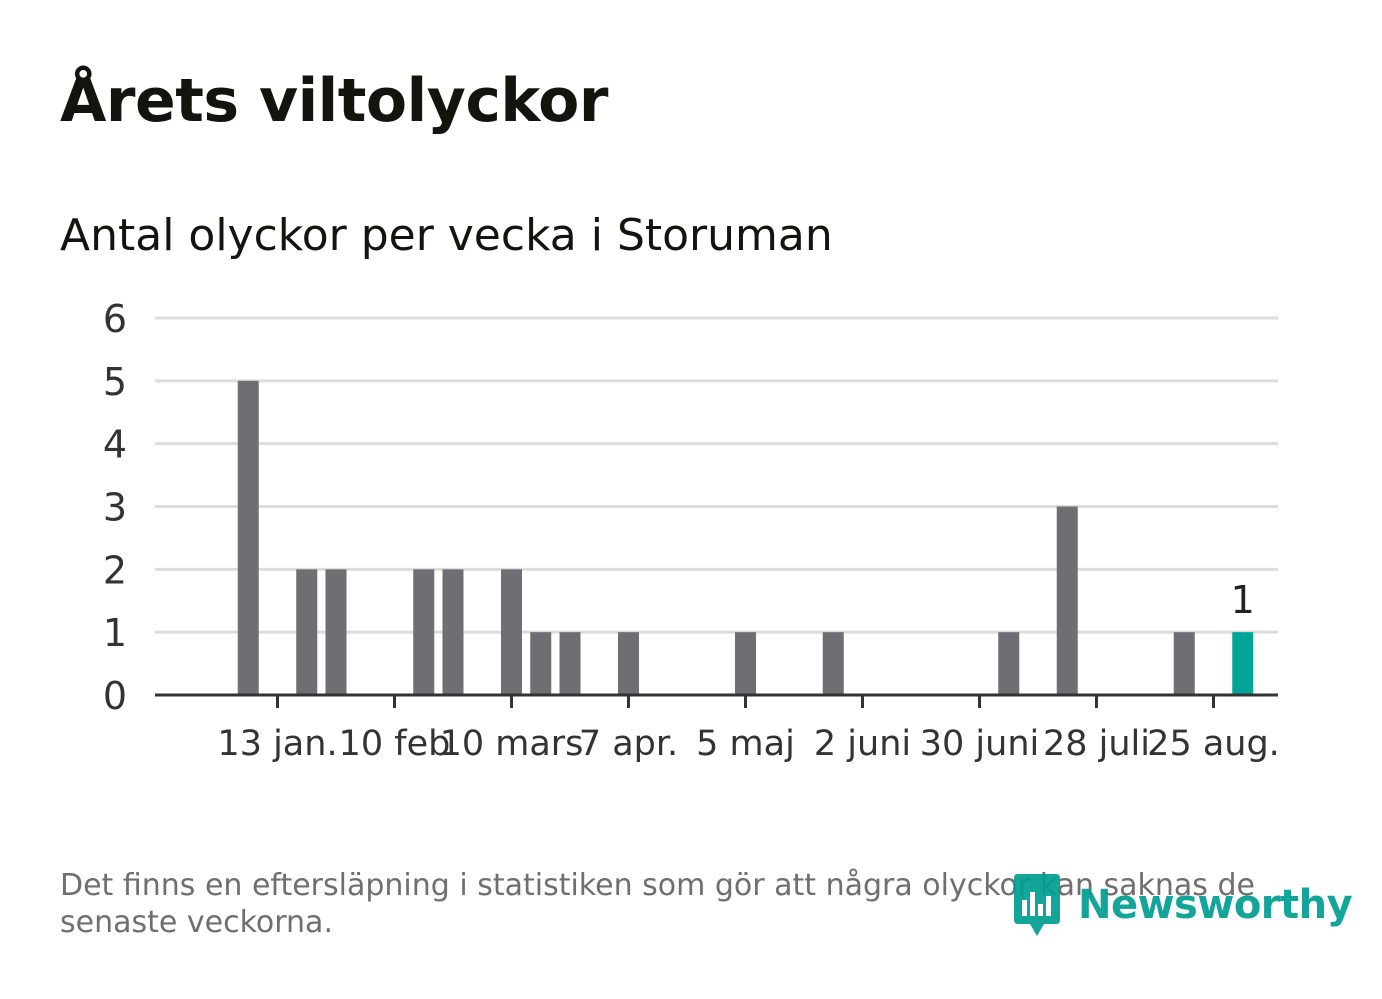  I want to click on y-tick-label: 1, so click(115, 633).